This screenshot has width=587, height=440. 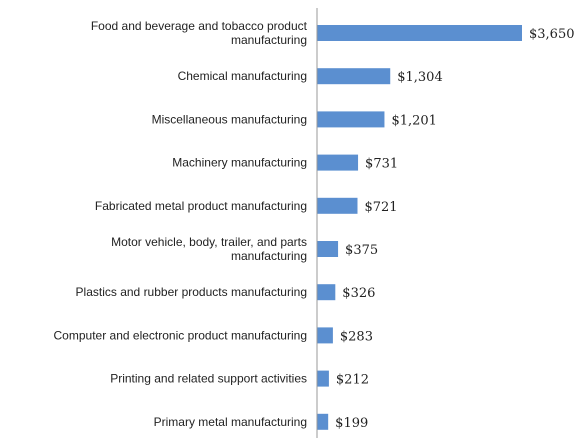 What do you see at coordinates (209, 242) in the screenshot?
I see `category-label-line: Motor vehicle, body, trailer, and parts` at bounding box center [209, 242].